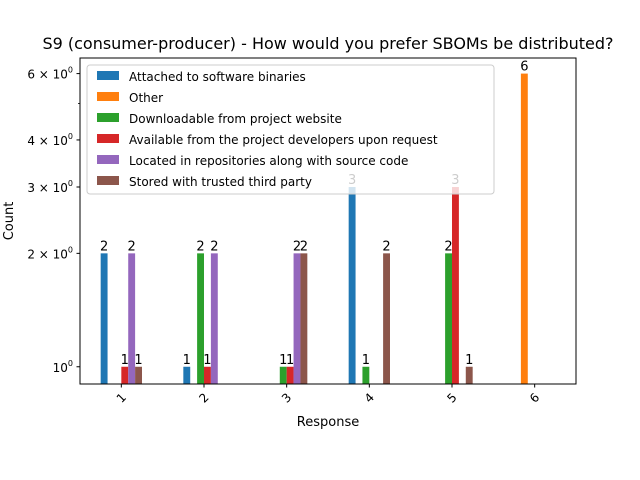 The height and width of the screenshot is (480, 640). I want to click on y-tick-label: 100, so click(63, 367).